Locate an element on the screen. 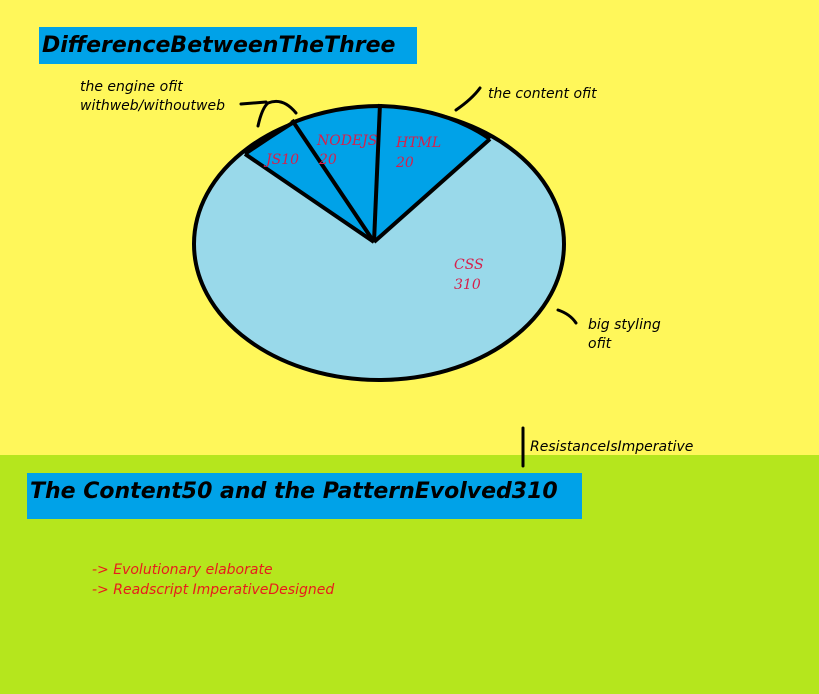 Image resolution: width=819 pixels, height=694 pixels. engine-pointer-stroke is located at coordinates (268, 113).